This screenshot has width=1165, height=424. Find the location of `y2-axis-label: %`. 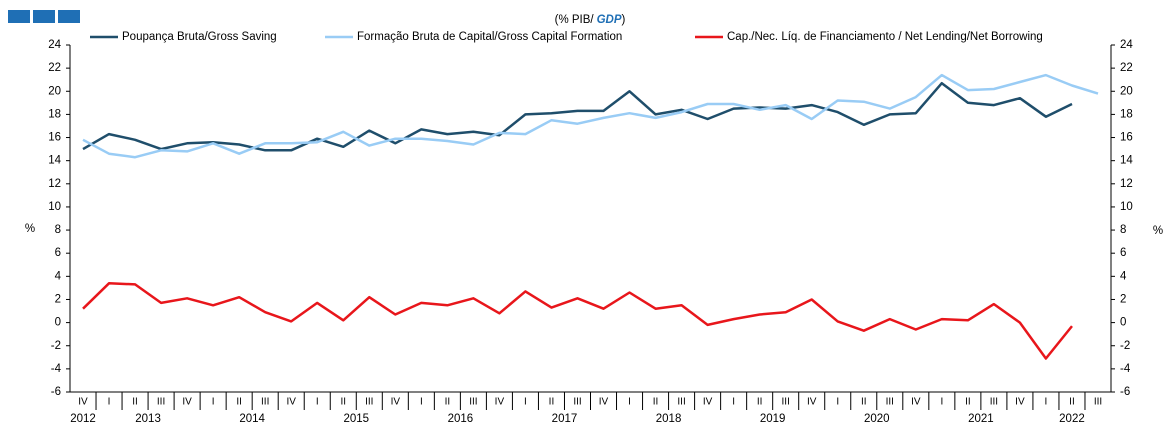

y2-axis-label: % is located at coordinates (1158, 231).